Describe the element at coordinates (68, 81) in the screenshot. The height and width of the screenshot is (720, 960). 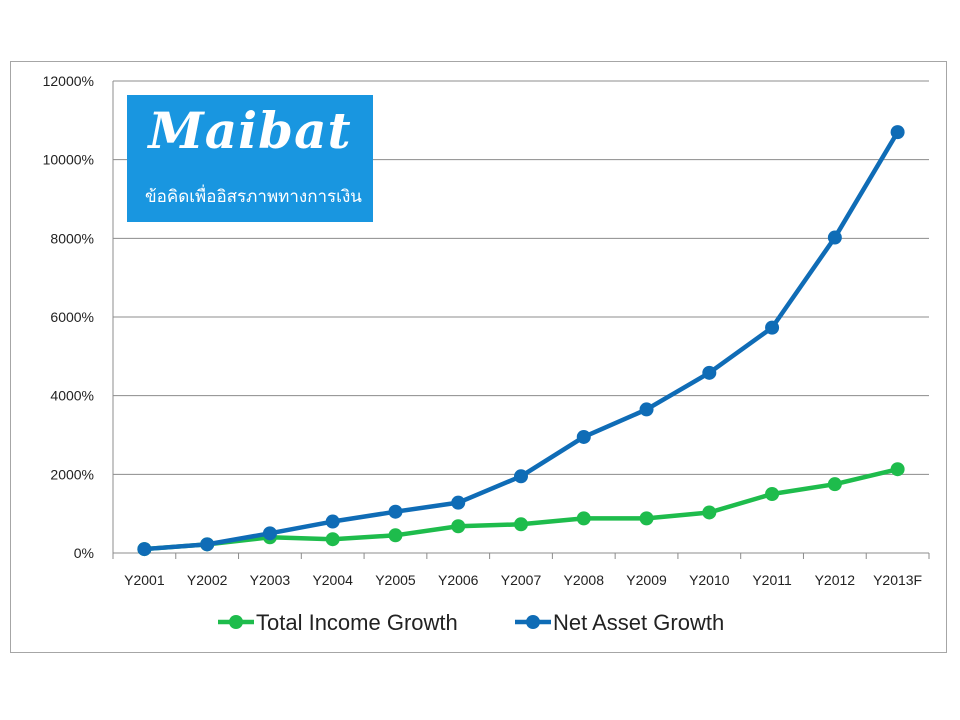
I see `y-tick-label: 12000%` at that location.